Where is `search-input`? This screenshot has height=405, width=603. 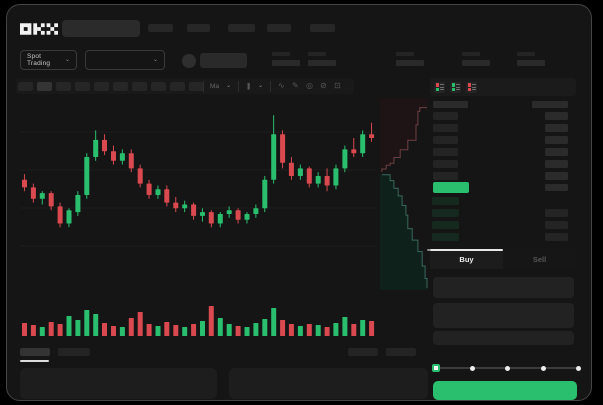
search-input is located at coordinates (101, 28).